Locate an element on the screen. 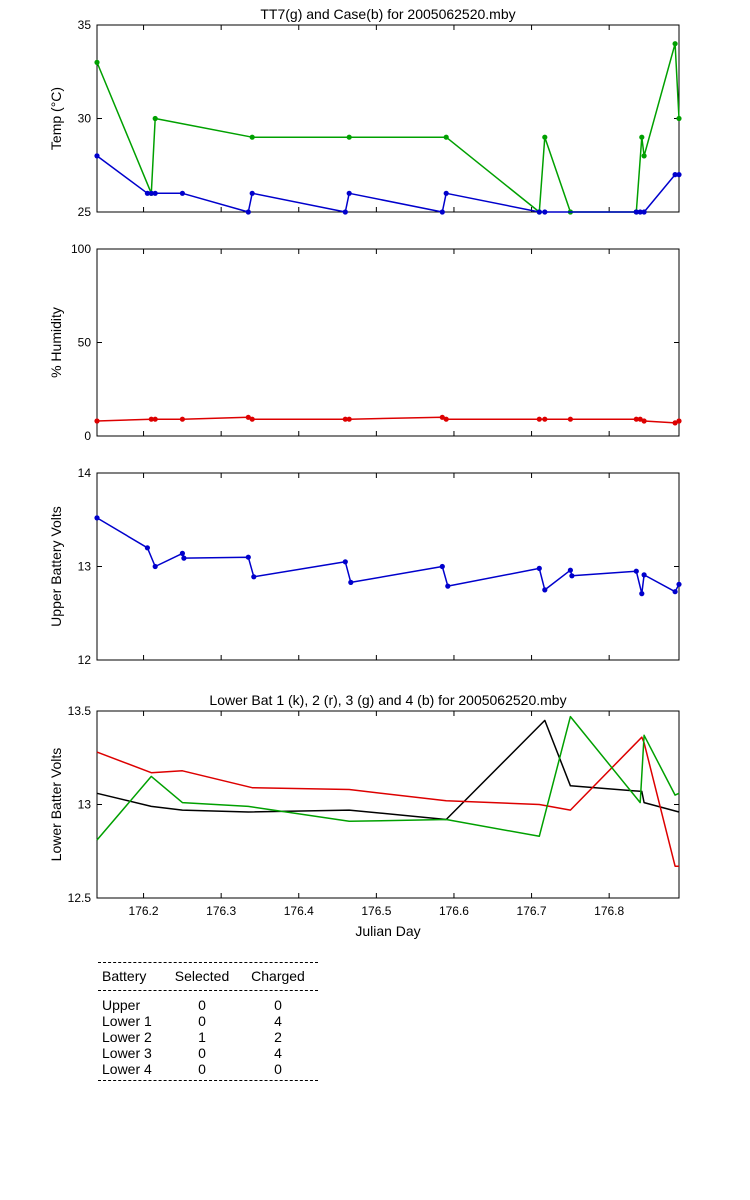 This screenshot has width=750, height=1200. table-row: Lower 2 1 2 is located at coordinates (208, 1037).